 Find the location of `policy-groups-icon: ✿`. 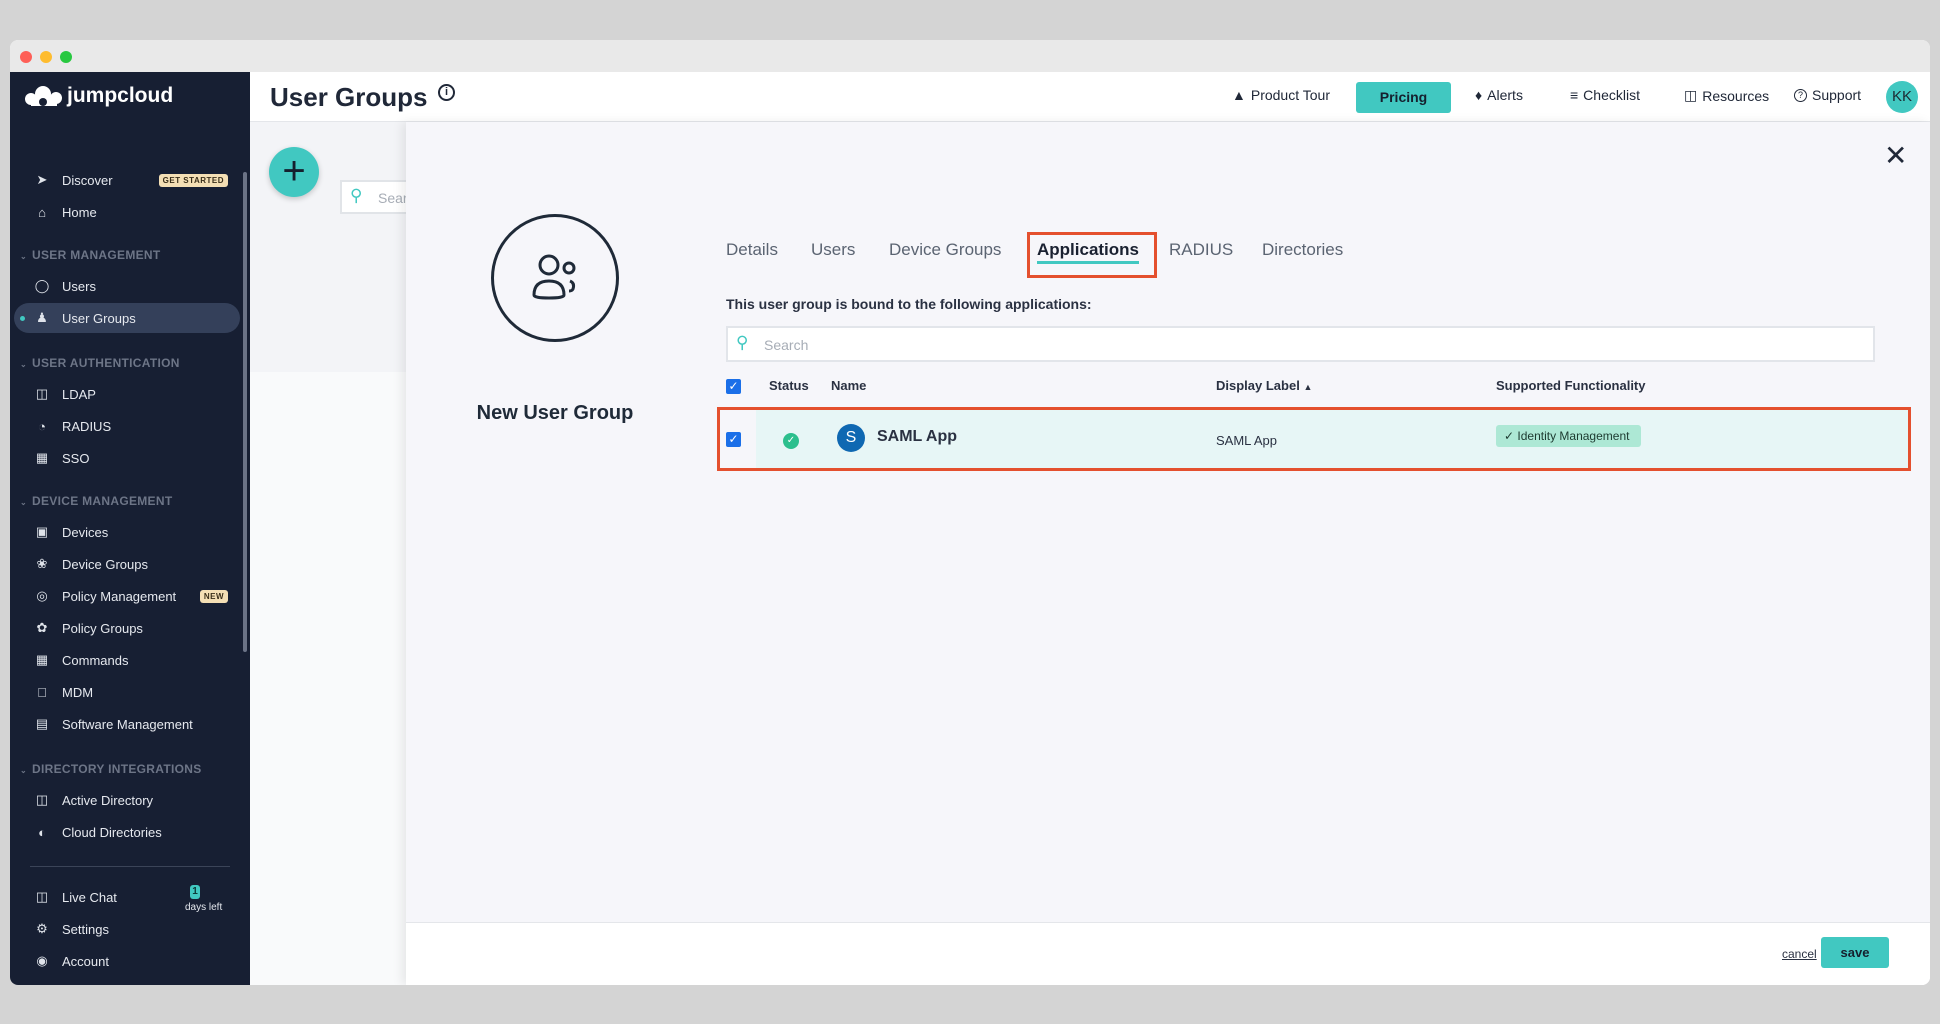

policy-groups-icon: ✿ is located at coordinates (42, 627).